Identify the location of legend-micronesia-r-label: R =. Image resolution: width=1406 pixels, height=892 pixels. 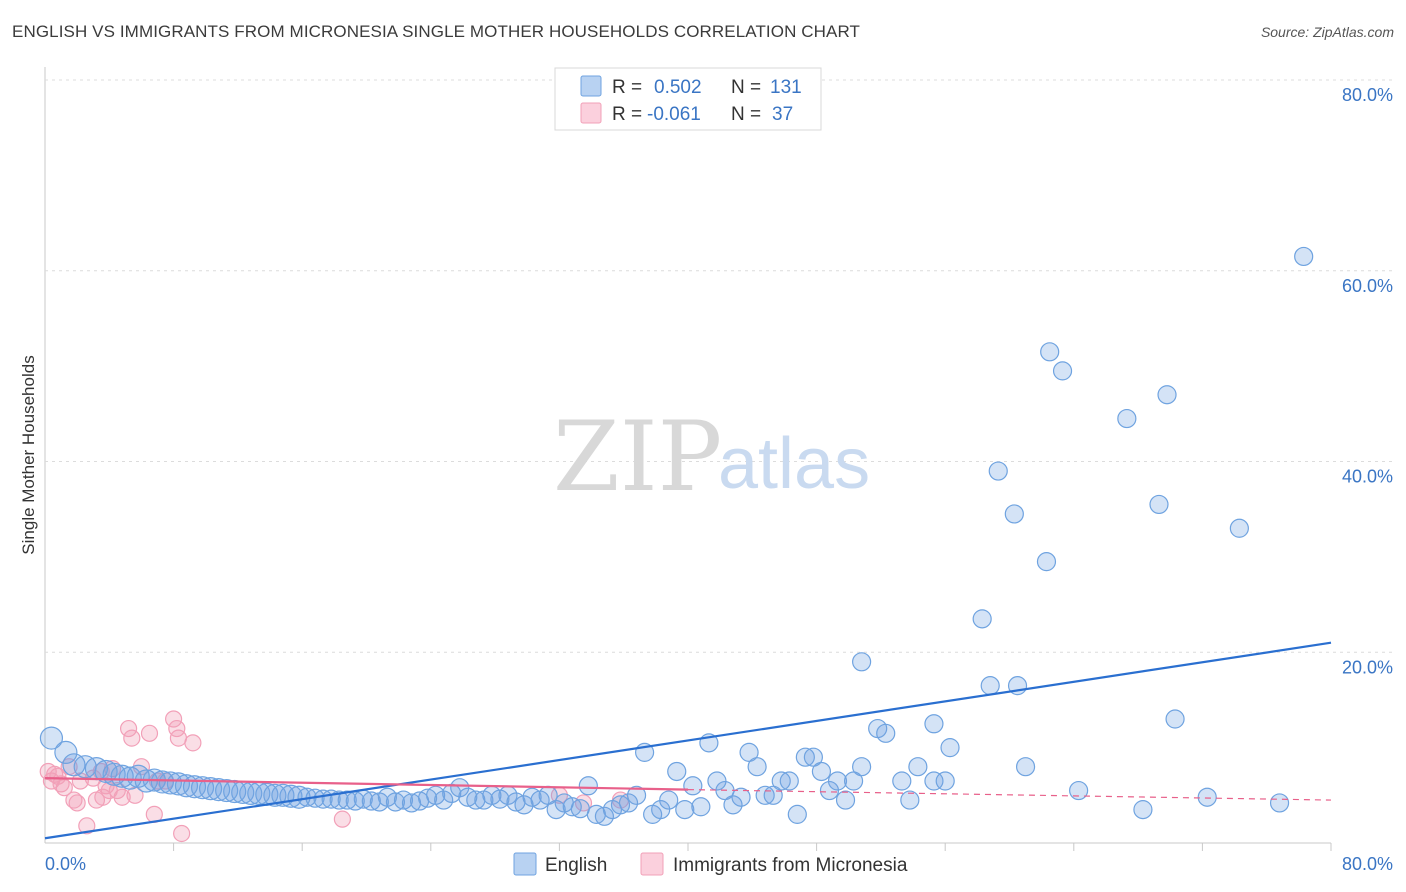
(627, 114).